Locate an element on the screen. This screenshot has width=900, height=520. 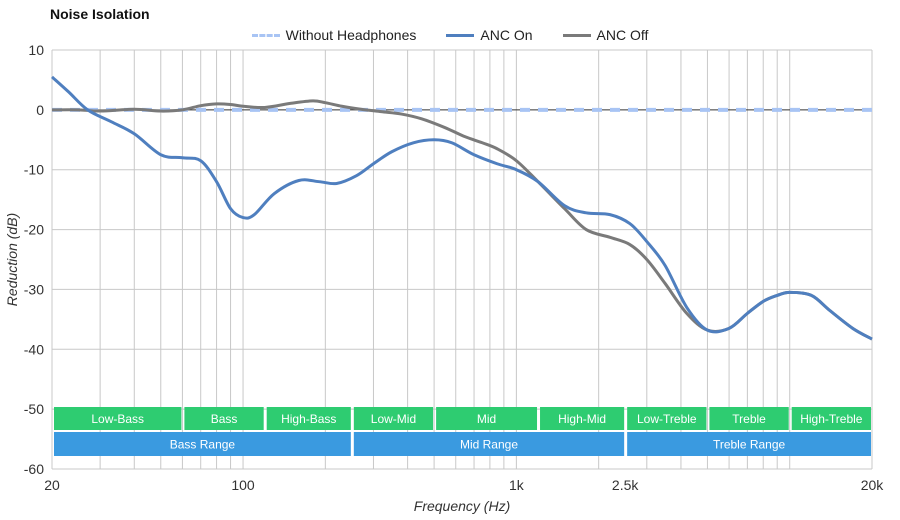
range-band-label: Treble is located at coordinates (749, 419).